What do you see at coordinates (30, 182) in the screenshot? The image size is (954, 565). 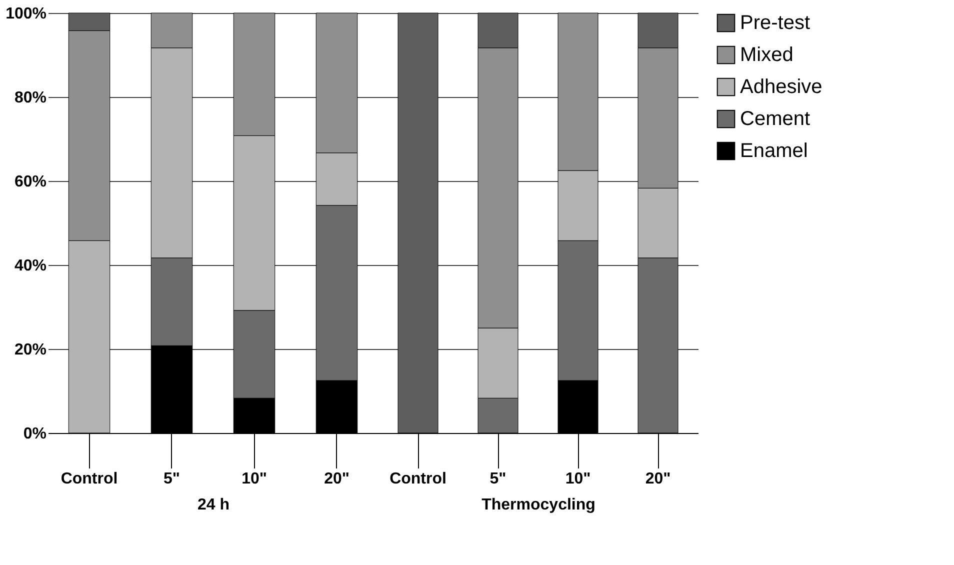 I see `y-tick-label: 60%` at bounding box center [30, 182].